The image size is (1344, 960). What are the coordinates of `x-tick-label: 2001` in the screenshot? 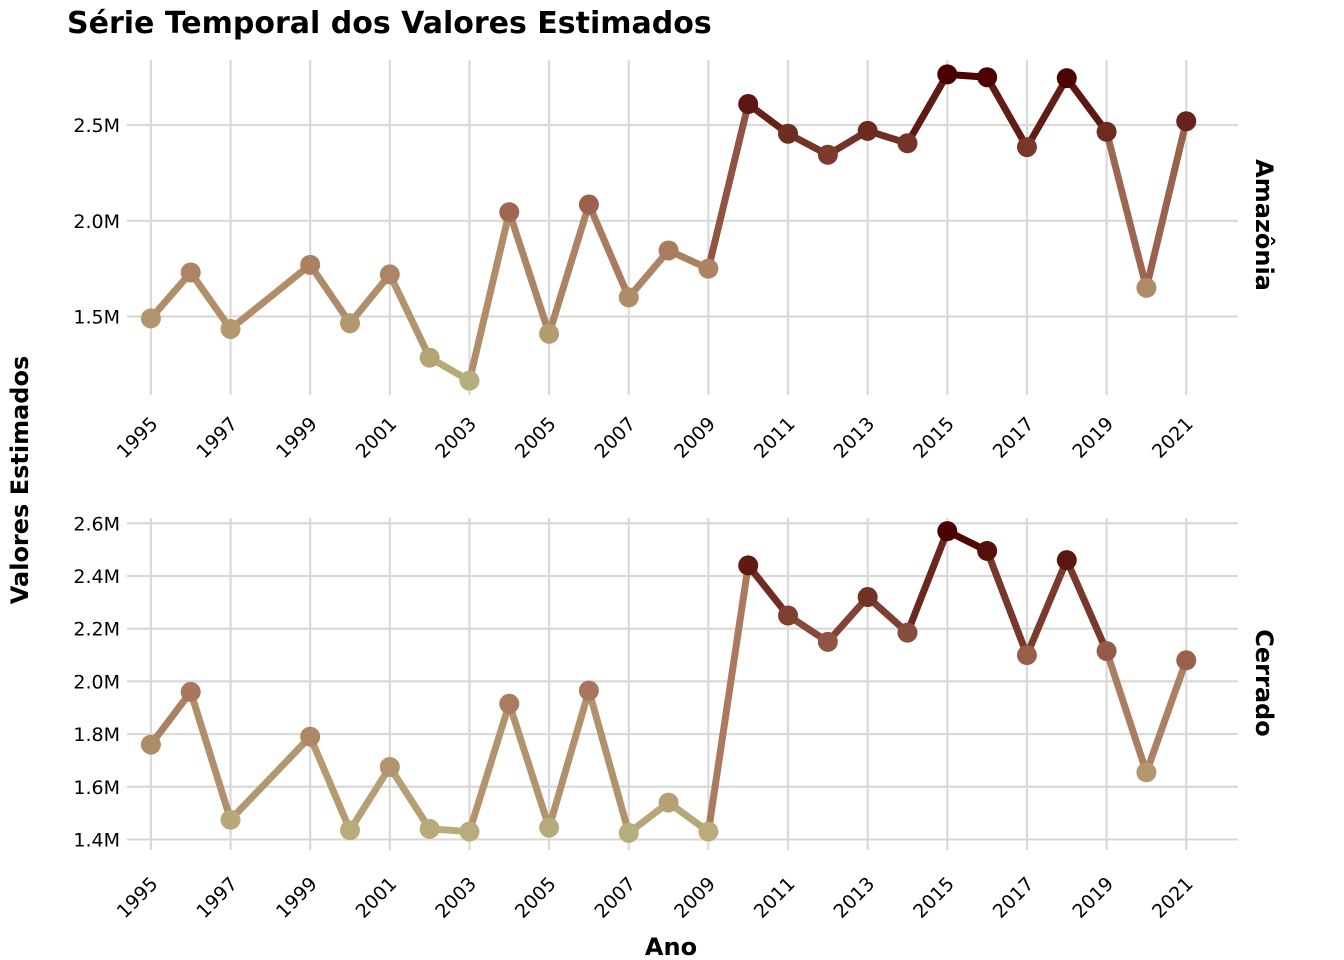 It's located at (377, 438).